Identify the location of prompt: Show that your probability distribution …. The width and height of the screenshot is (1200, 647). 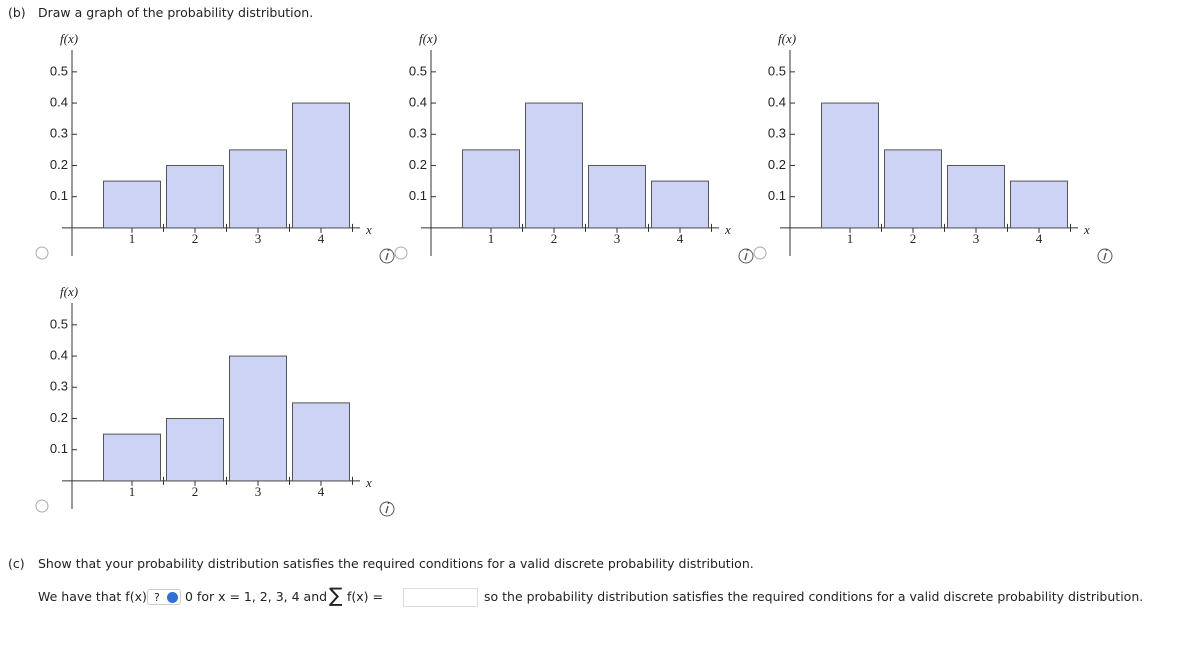
(396, 563).